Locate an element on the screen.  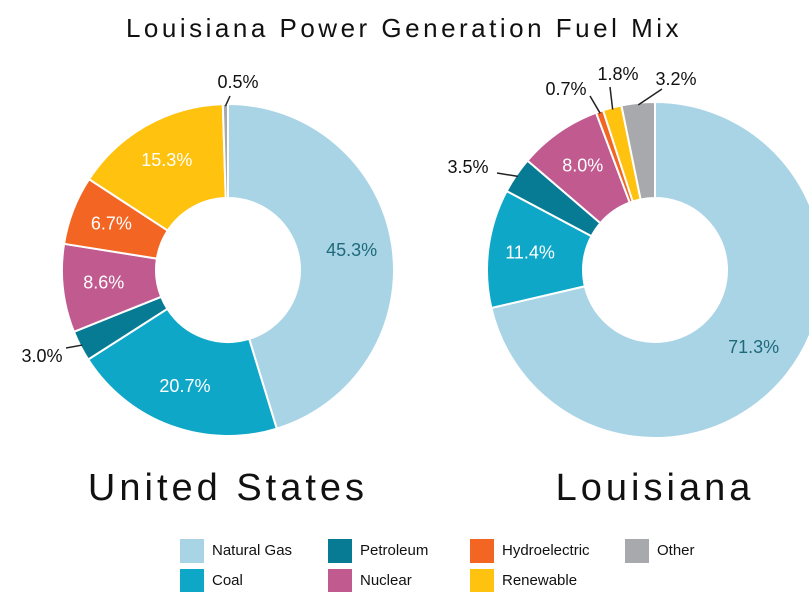
data-label: 1.8% is located at coordinates (617, 74).